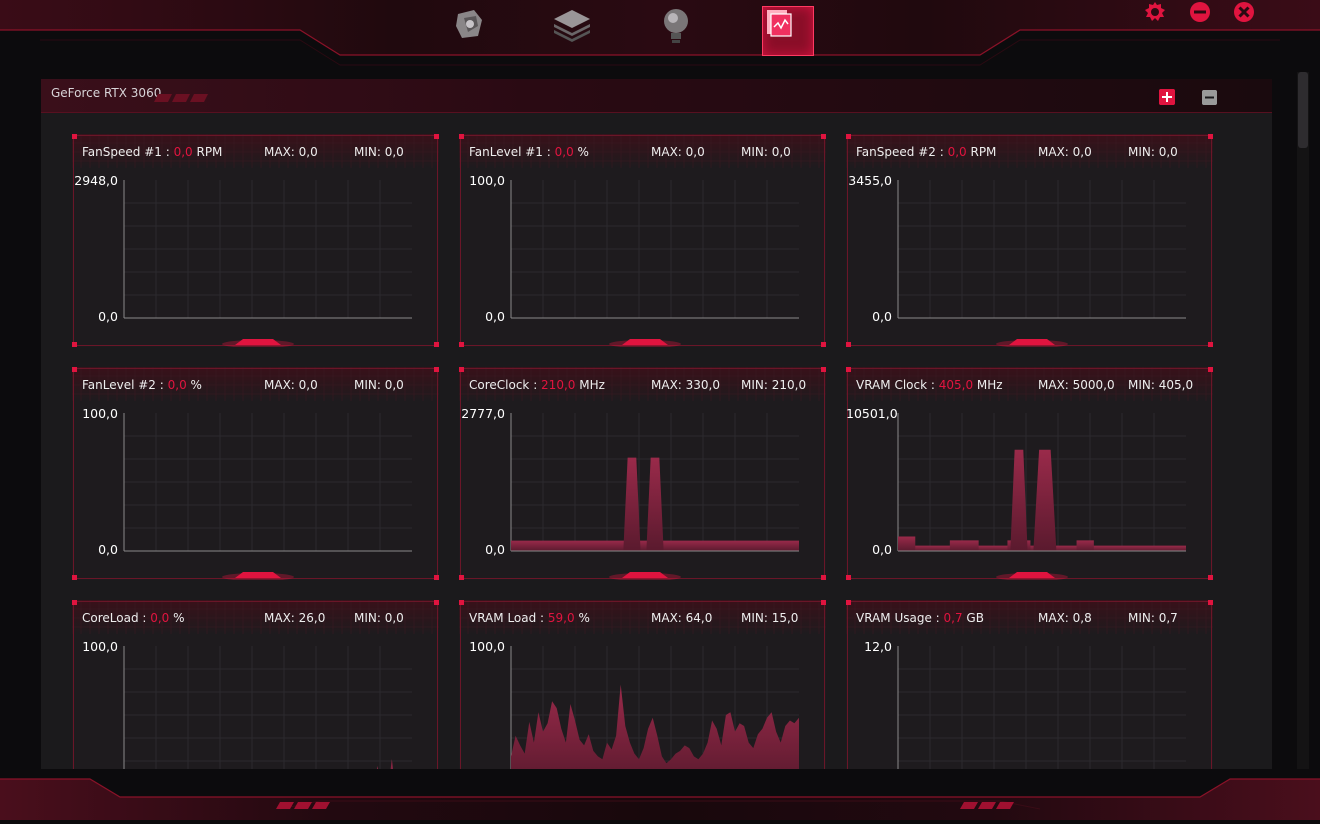  What do you see at coordinates (926, 152) in the screenshot?
I see `metric-label: FanSpeed #2 : 0,0 RPM` at bounding box center [926, 152].